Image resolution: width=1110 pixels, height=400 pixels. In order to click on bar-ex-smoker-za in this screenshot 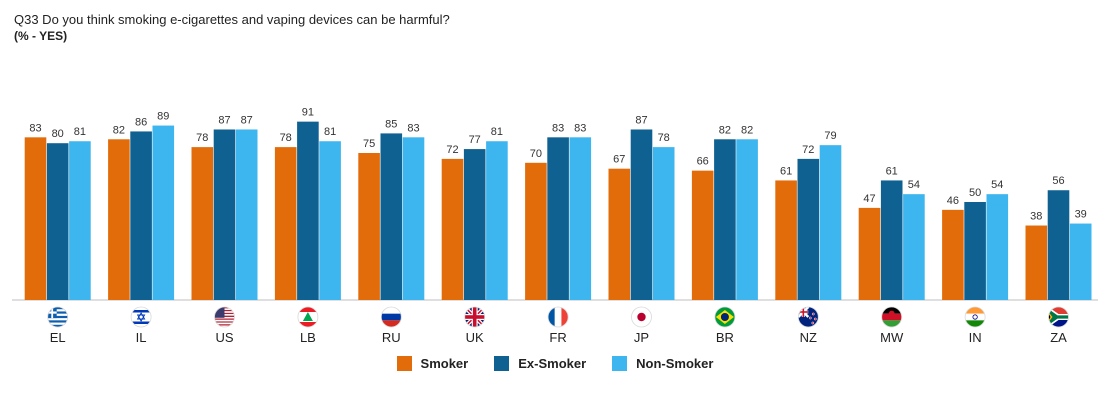, I will do `click(1058, 245)`.